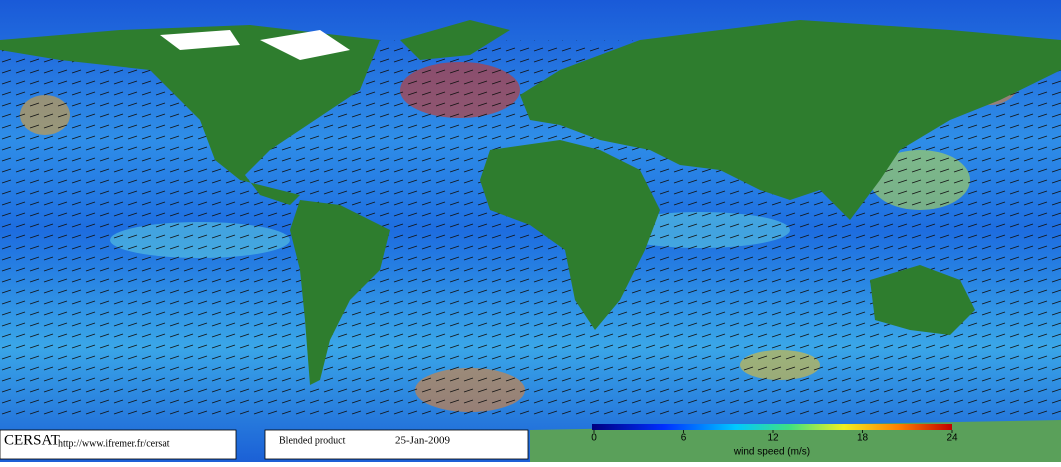 This screenshot has width=1061, height=467. I want to click on colorbar-label: wind speed (m/s), so click(771, 452).